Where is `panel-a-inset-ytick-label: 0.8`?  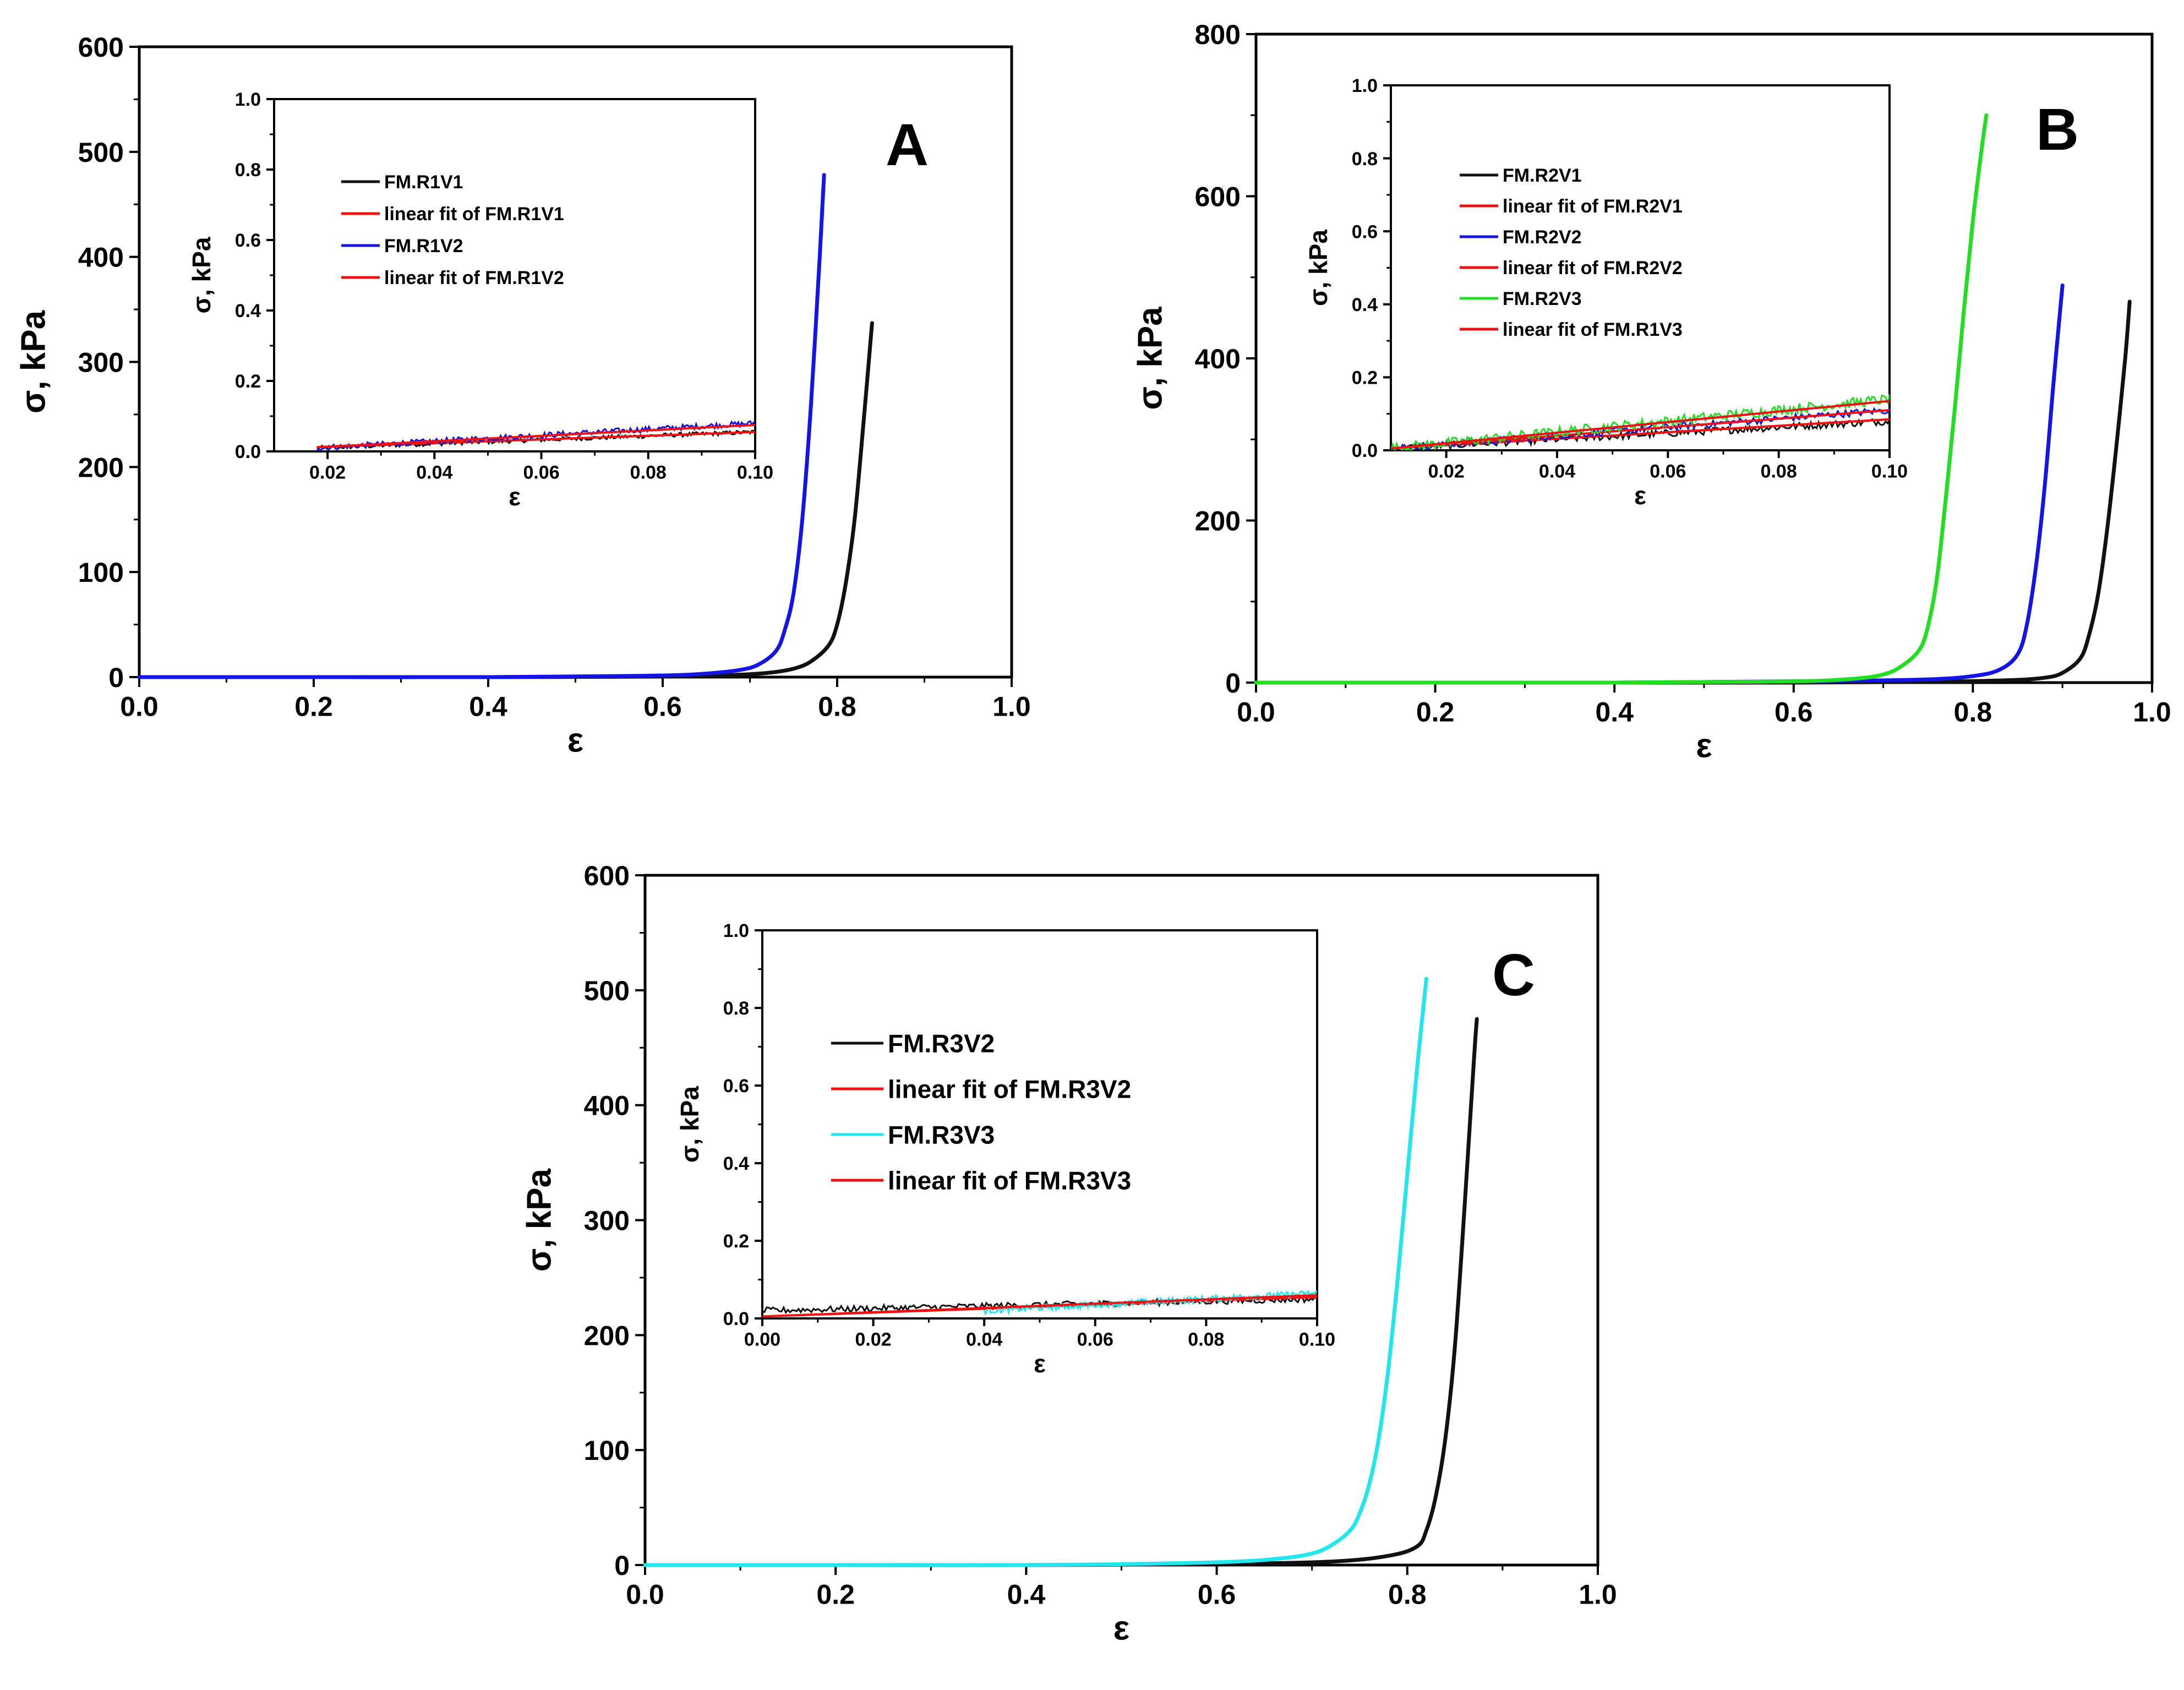 panel-a-inset-ytick-label: 0.8 is located at coordinates (248, 170).